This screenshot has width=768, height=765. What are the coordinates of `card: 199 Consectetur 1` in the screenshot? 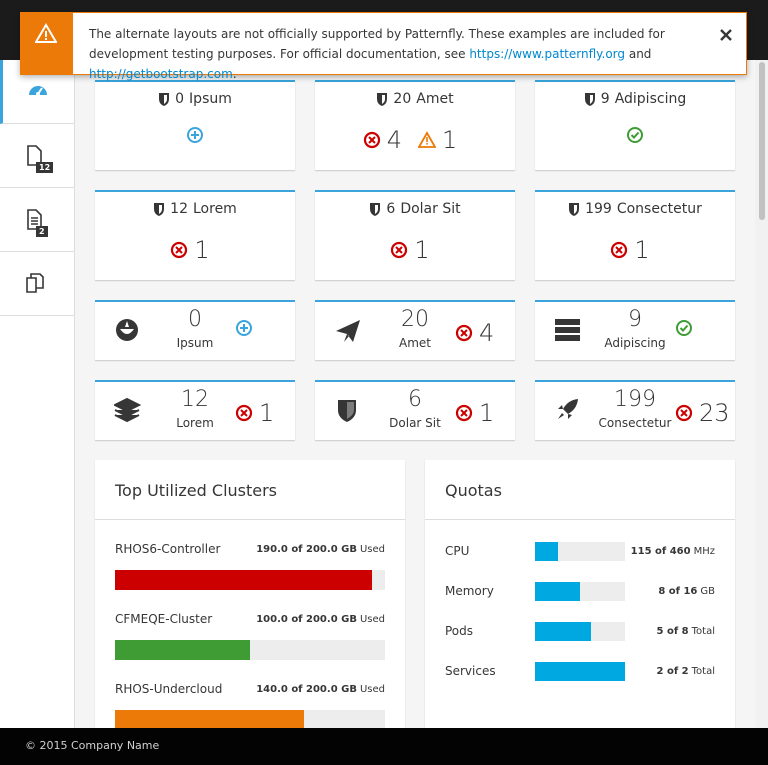 It's located at (635, 235).